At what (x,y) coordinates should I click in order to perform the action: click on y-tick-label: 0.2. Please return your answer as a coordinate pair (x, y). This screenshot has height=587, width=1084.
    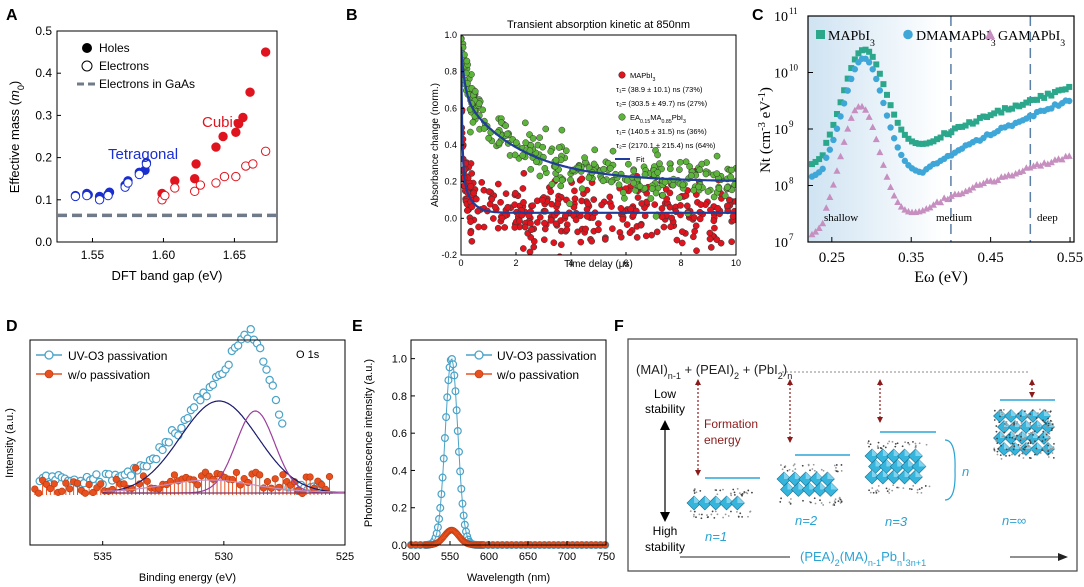
    Looking at the image, I should click on (43, 158).